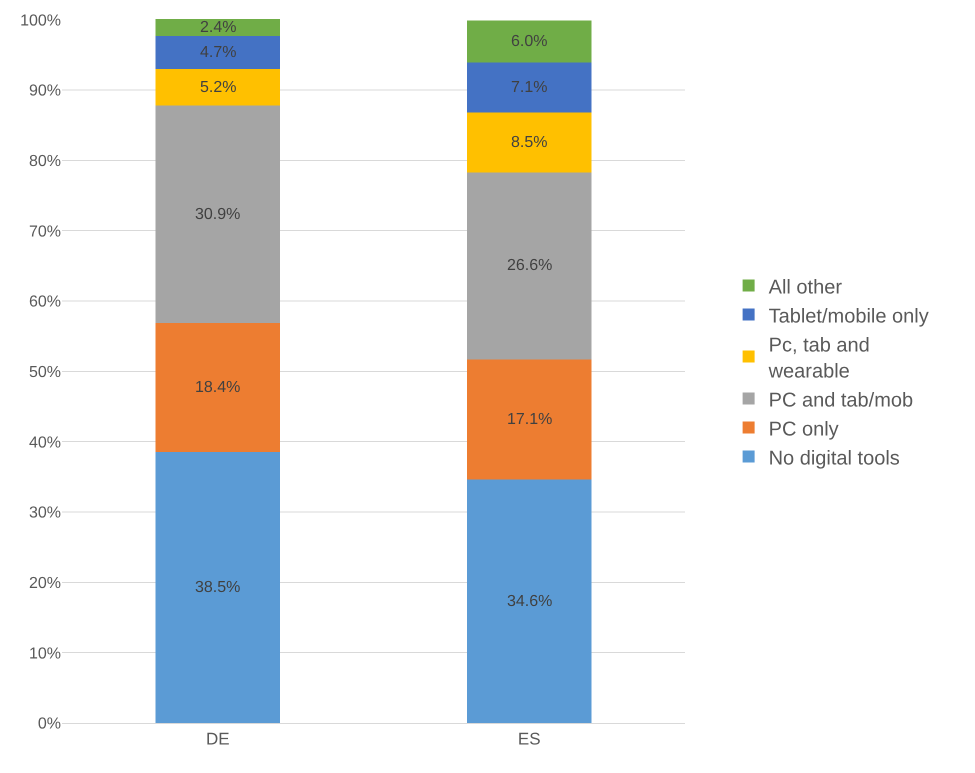 This screenshot has height=773, width=975. I want to click on data-label: 38.5%, so click(217, 587).